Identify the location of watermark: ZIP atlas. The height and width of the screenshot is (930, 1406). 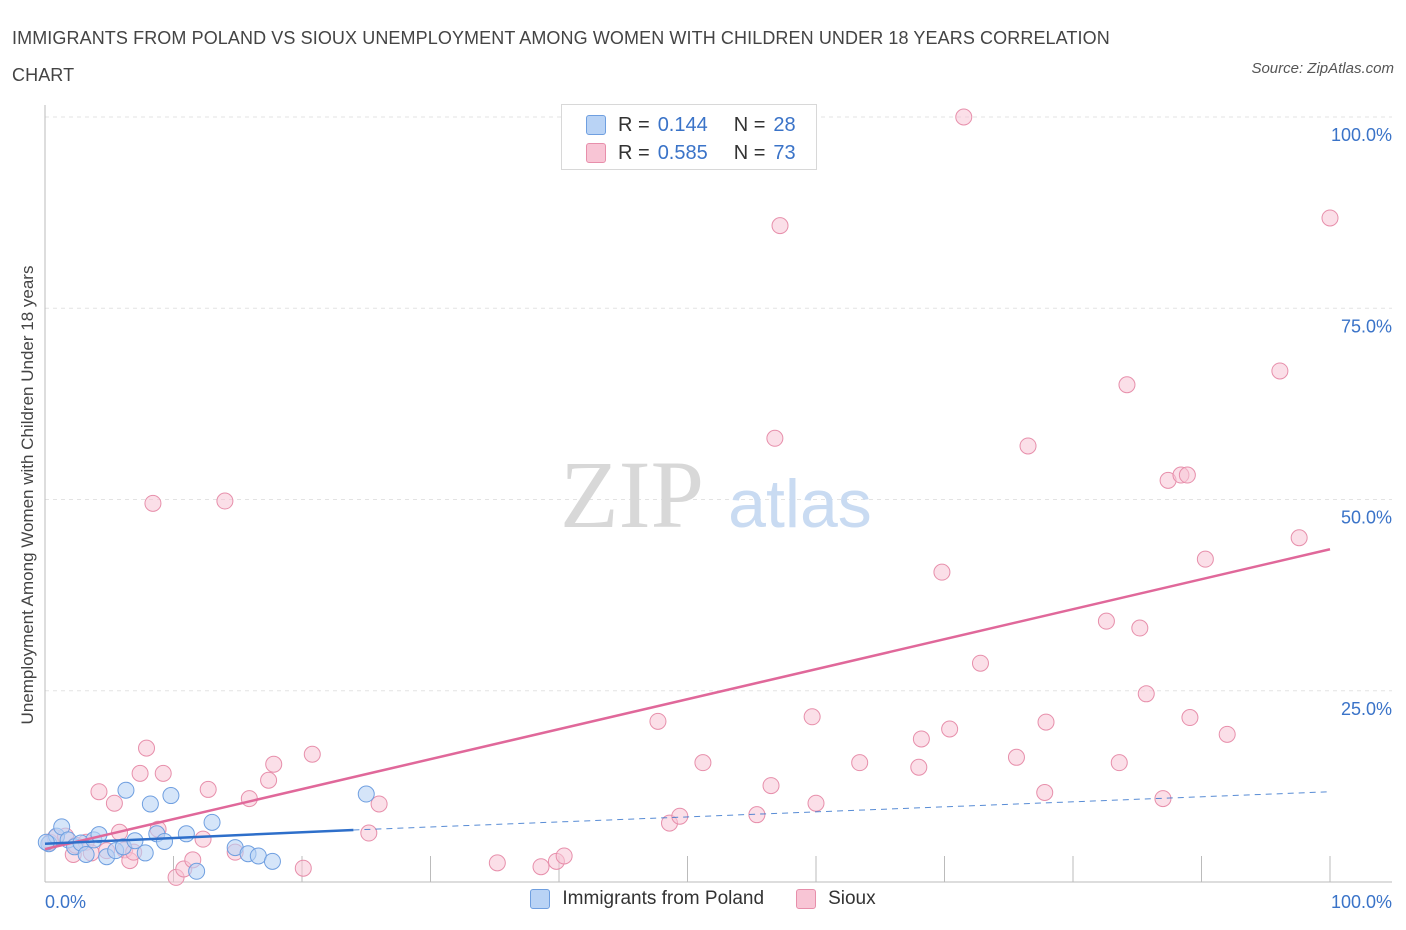
(716, 494).